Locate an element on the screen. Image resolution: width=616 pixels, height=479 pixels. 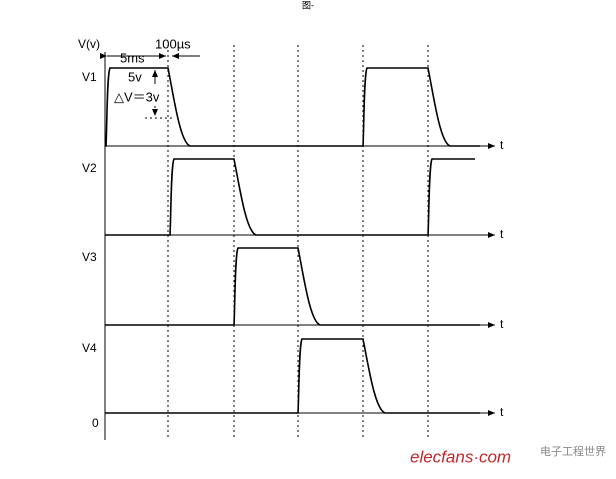
channel-label: V2 is located at coordinates (89, 168).